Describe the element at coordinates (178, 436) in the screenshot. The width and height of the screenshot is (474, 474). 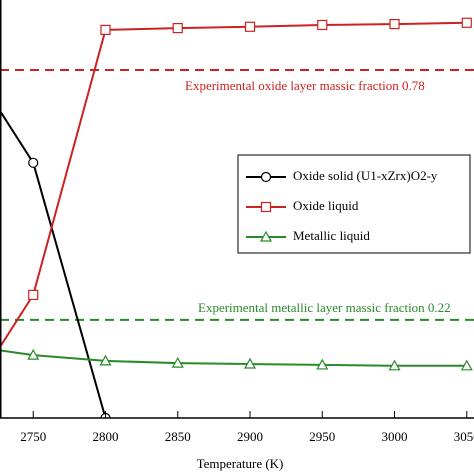
I see `x-tick-label: 2850` at that location.